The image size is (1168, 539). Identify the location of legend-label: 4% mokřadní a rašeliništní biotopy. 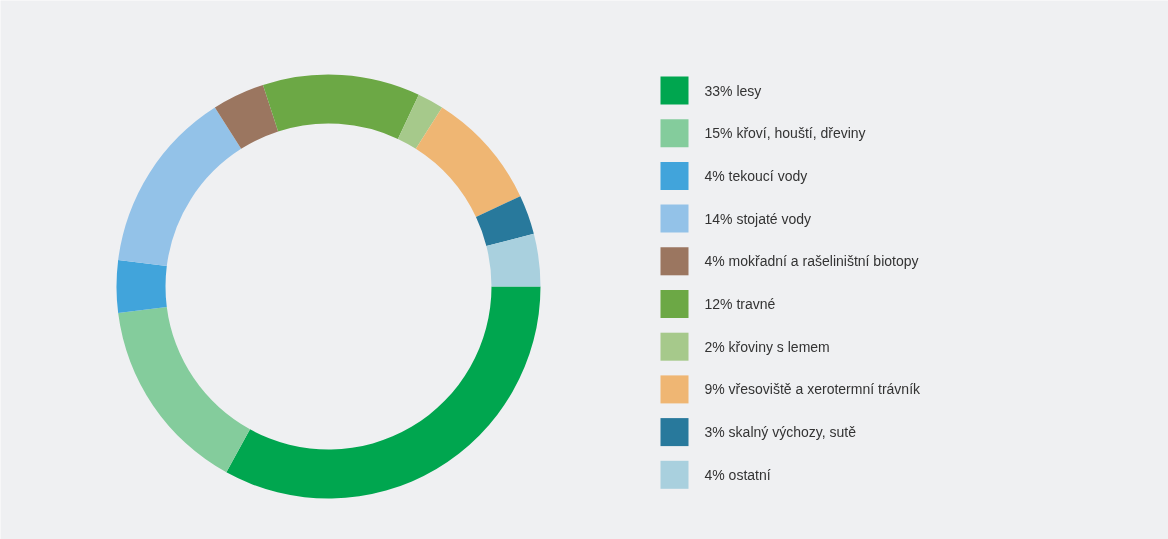
(811, 261).